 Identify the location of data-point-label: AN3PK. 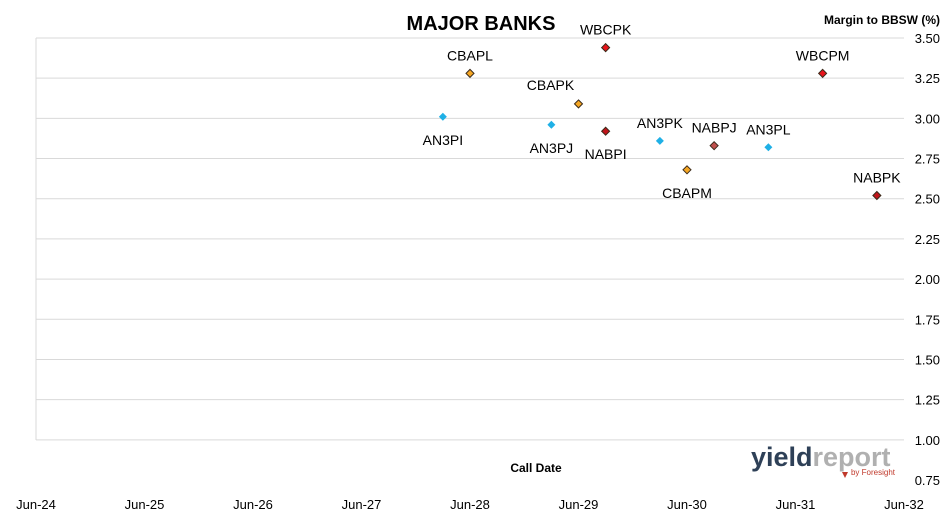
(660, 123).